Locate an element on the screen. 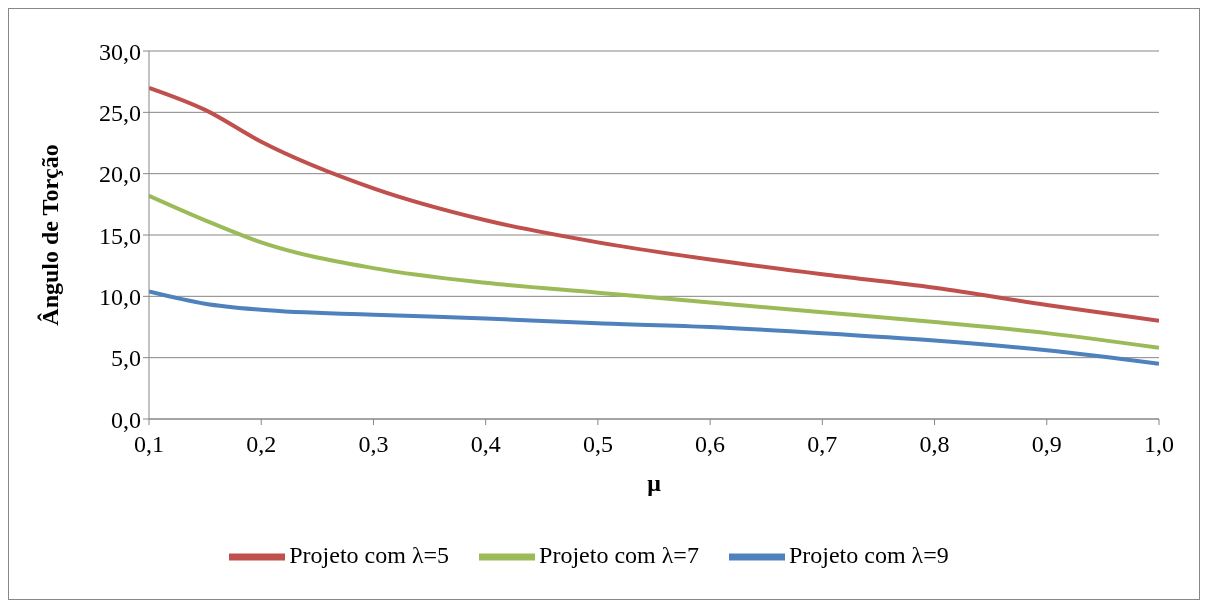 The width and height of the screenshot is (1207, 607). x-tick-label: 0,6 is located at coordinates (710, 444).